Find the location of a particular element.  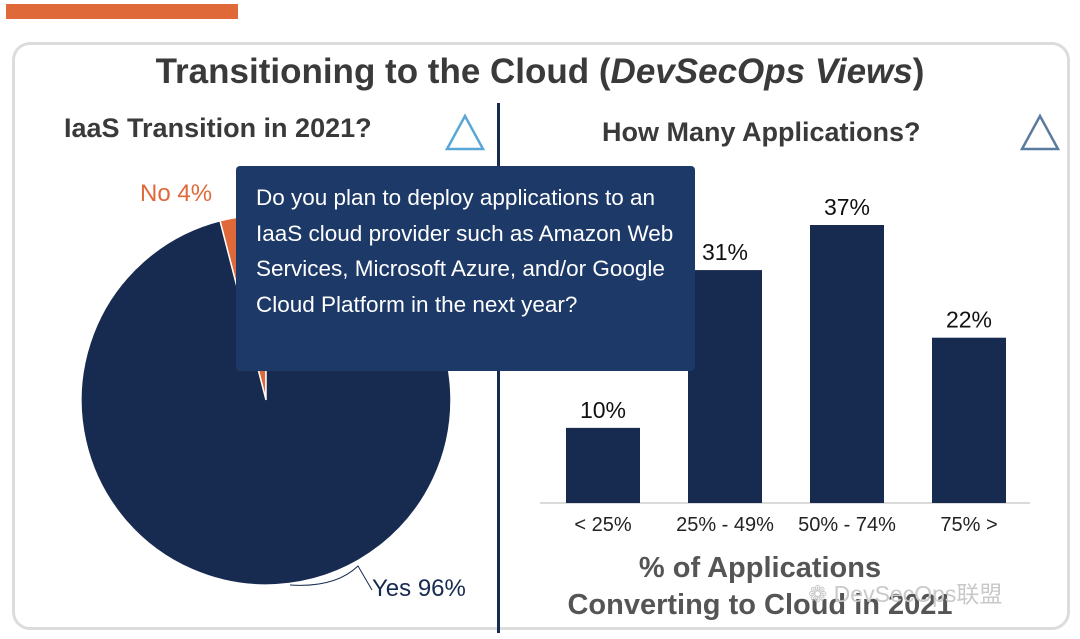

right-panel-title: How Many Applications? is located at coordinates (761, 132).